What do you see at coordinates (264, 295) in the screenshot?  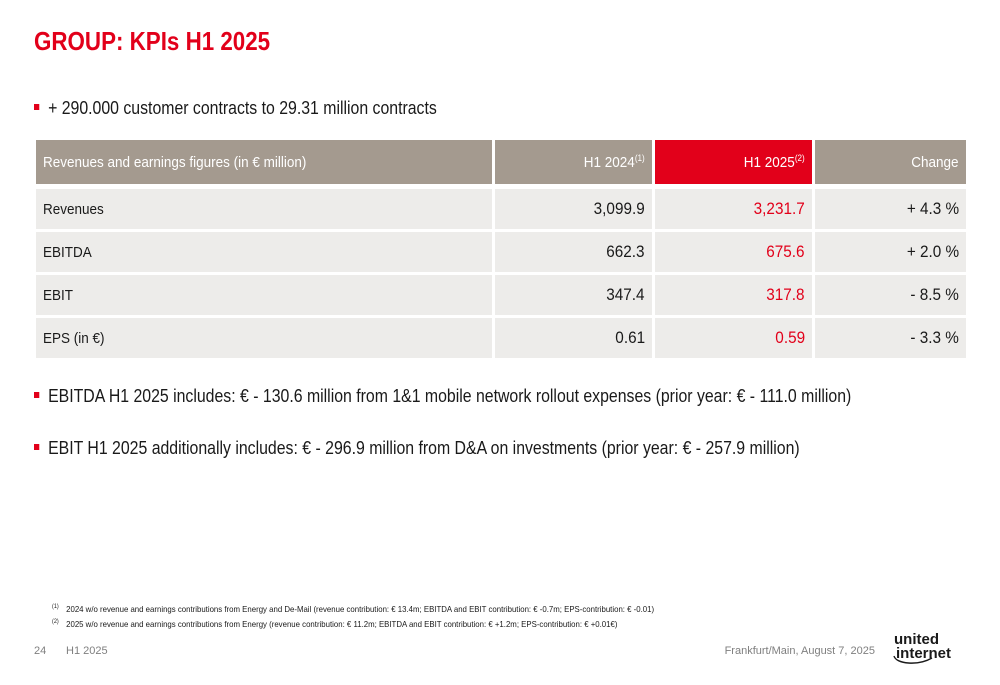 I see `row-label-cell: EBIT` at bounding box center [264, 295].